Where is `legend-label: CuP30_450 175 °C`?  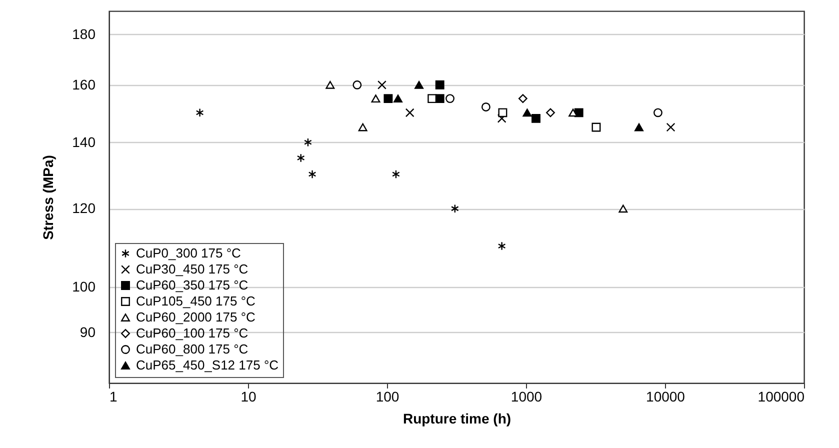
legend-label: CuP30_450 175 °C is located at coordinates (192, 269).